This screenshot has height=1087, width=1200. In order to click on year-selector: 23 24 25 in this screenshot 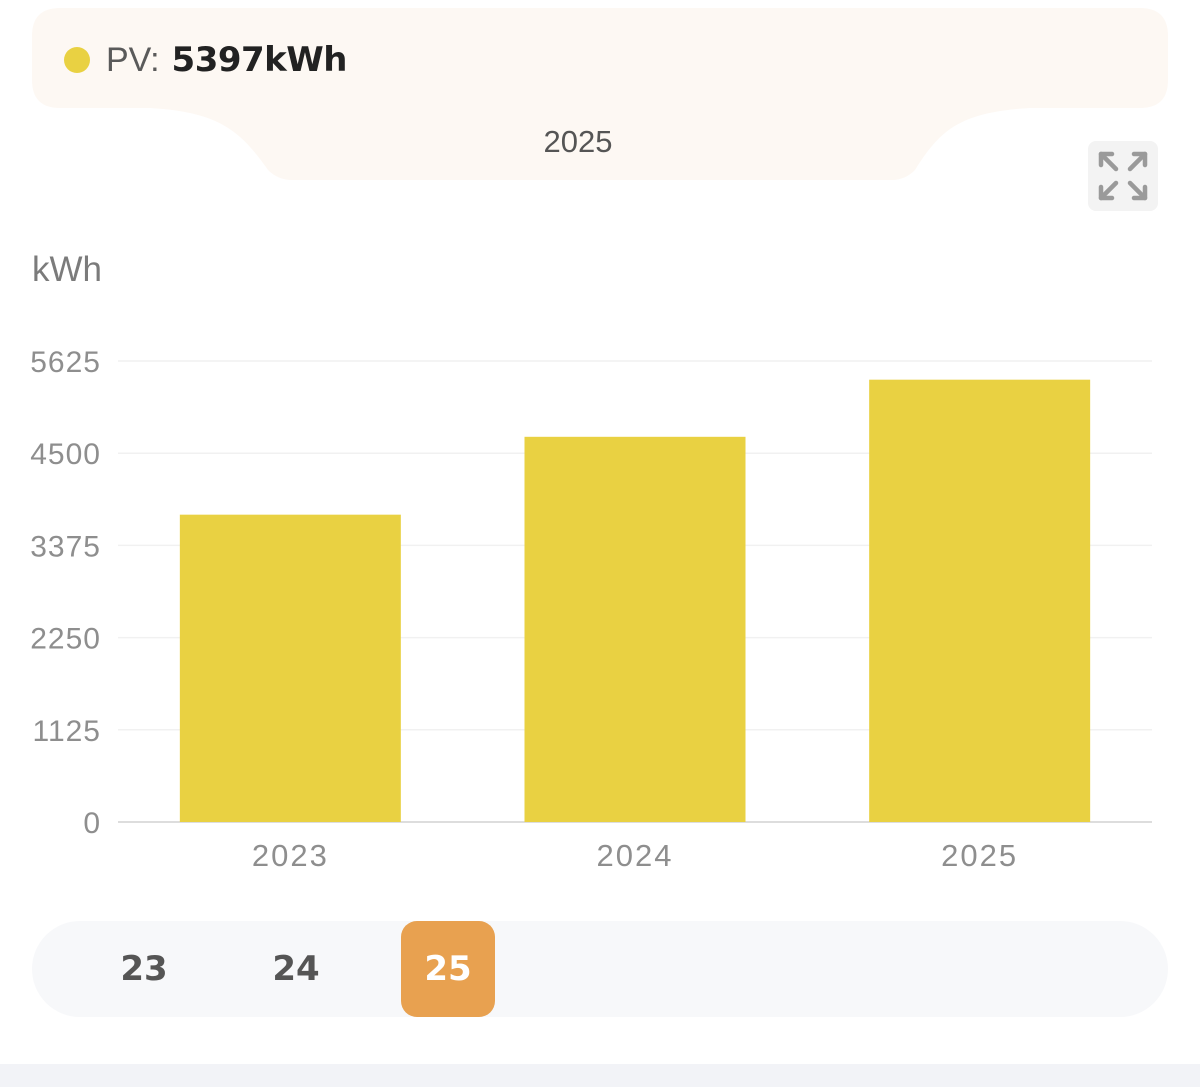, I will do `click(600, 969)`.